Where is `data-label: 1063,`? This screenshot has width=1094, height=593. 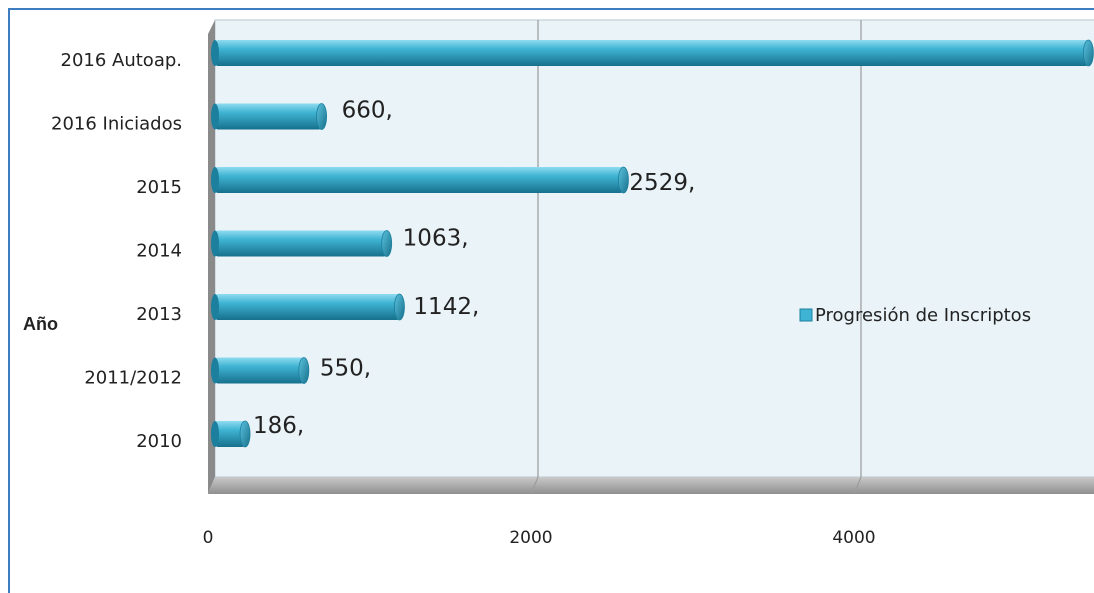 data-label: 1063, is located at coordinates (436, 239).